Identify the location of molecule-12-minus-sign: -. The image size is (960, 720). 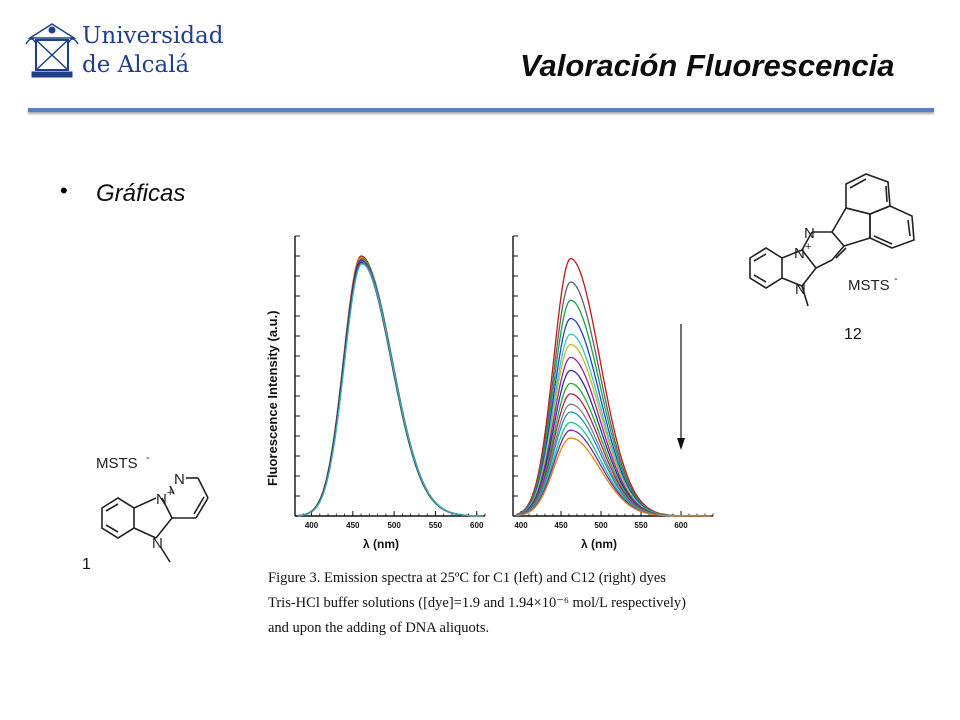
(896, 279).